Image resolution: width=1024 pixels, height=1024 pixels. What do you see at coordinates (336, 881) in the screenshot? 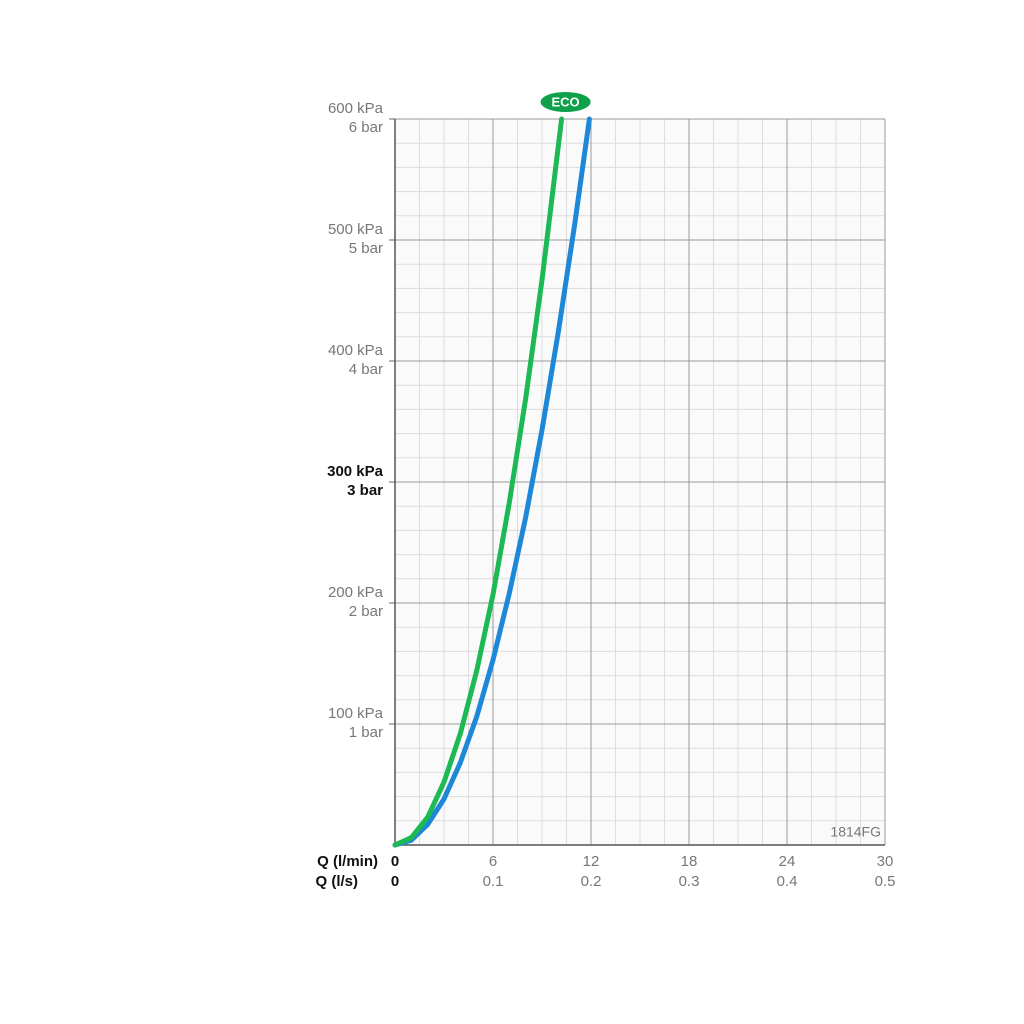
I see `x2-axis-label: Q (l/s)` at bounding box center [336, 881].